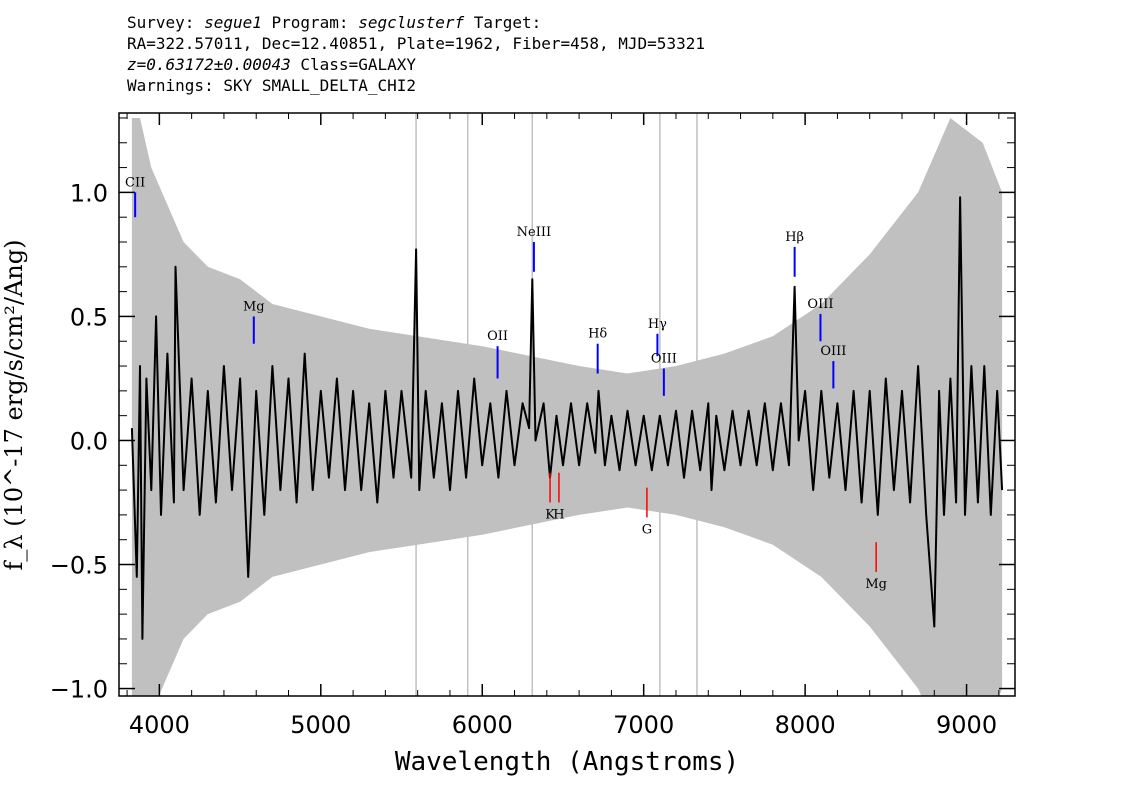  I want to click on x-tick-label: 9000, so click(966, 725).